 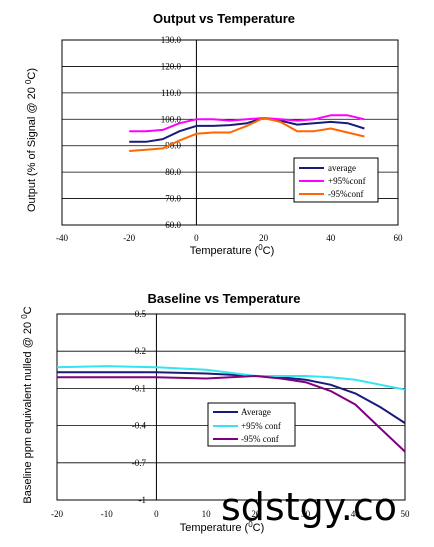 I want to click on y-tick-label: 100.0, so click(x=171, y=119).